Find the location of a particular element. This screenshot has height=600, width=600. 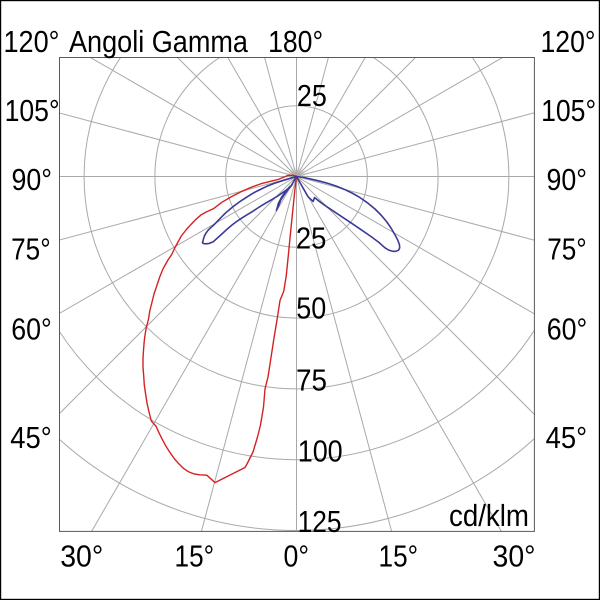

svg-text: 100 is located at coordinates (320, 452).